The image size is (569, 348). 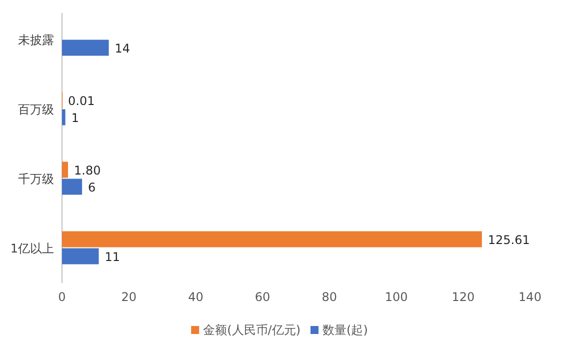 What do you see at coordinates (262, 297) in the screenshot?
I see `x-tick-label: 60` at bounding box center [262, 297].